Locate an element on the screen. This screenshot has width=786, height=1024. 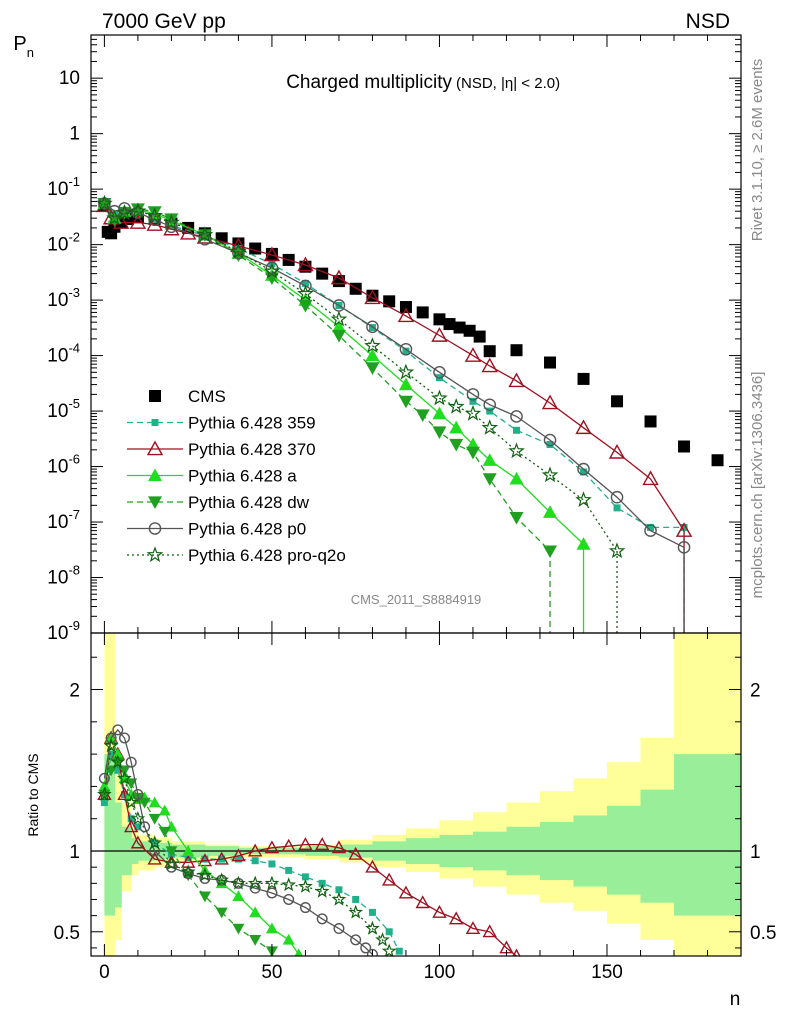
x-tick-label: 0 is located at coordinates (104, 972).